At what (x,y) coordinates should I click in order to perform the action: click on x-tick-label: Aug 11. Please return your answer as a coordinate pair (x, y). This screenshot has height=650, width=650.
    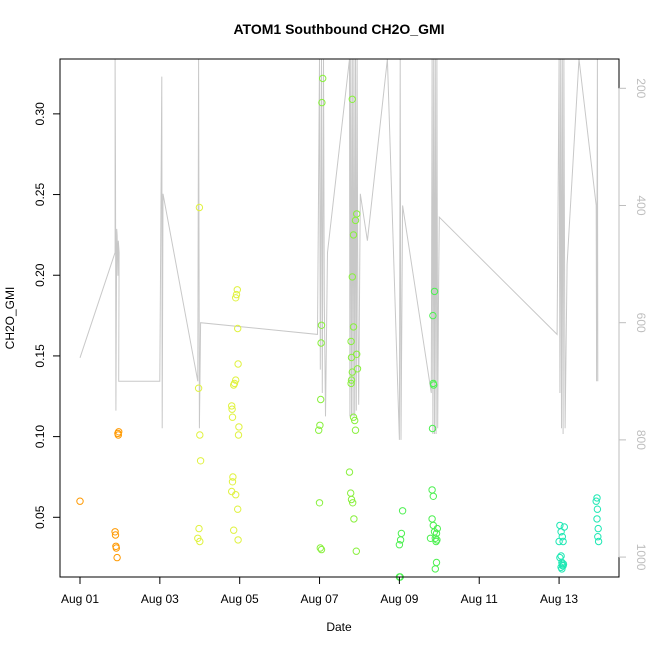
    Looking at the image, I should click on (479, 599).